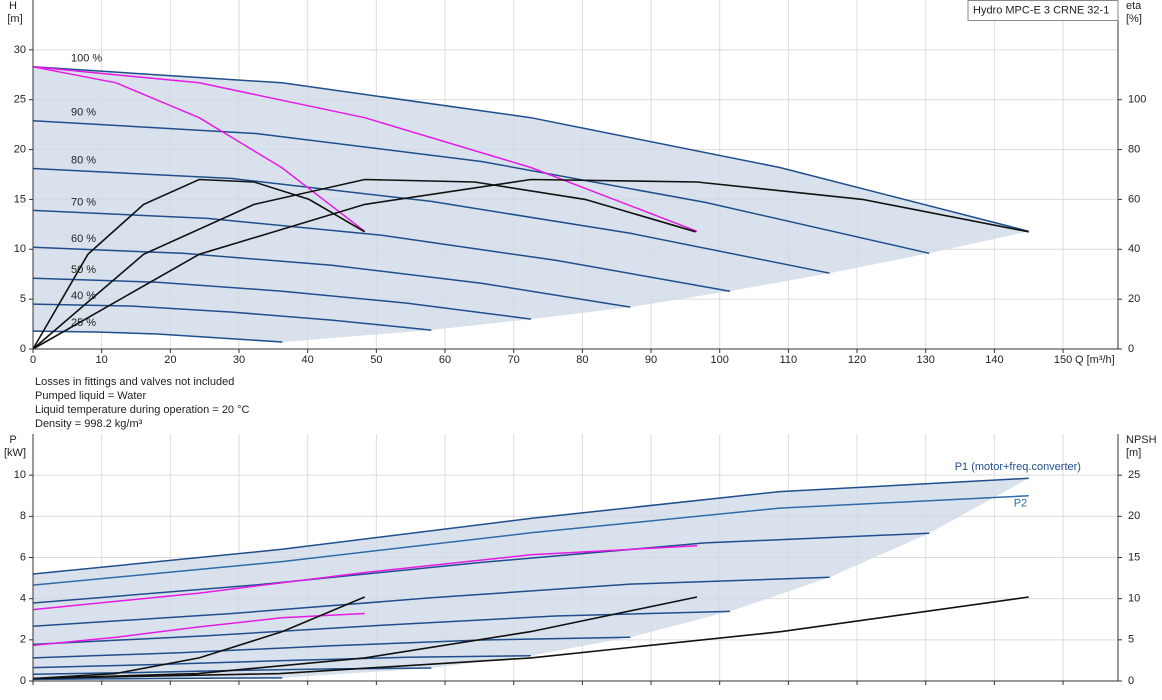 The image size is (1162, 700). What do you see at coordinates (1133, 453) in the screenshot?
I see `y2-axis-unit: [m]` at bounding box center [1133, 453].